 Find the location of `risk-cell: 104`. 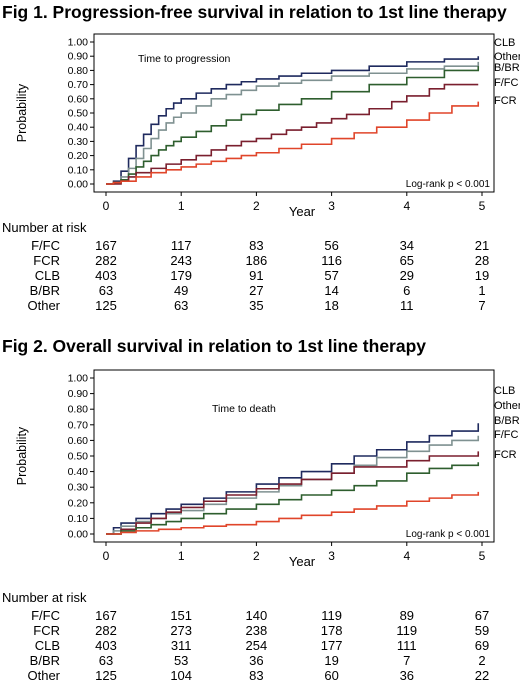

risk-cell: 104 is located at coordinates (181, 675).